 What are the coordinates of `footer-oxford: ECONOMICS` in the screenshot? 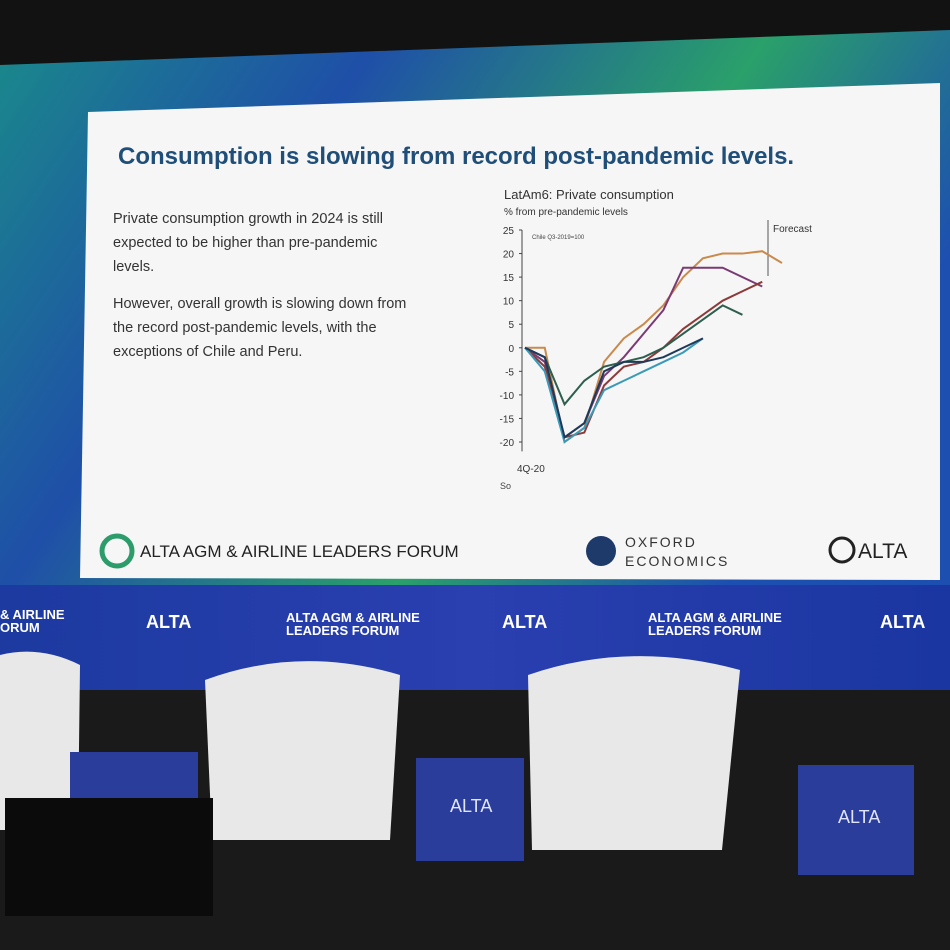 It's located at (677, 561).